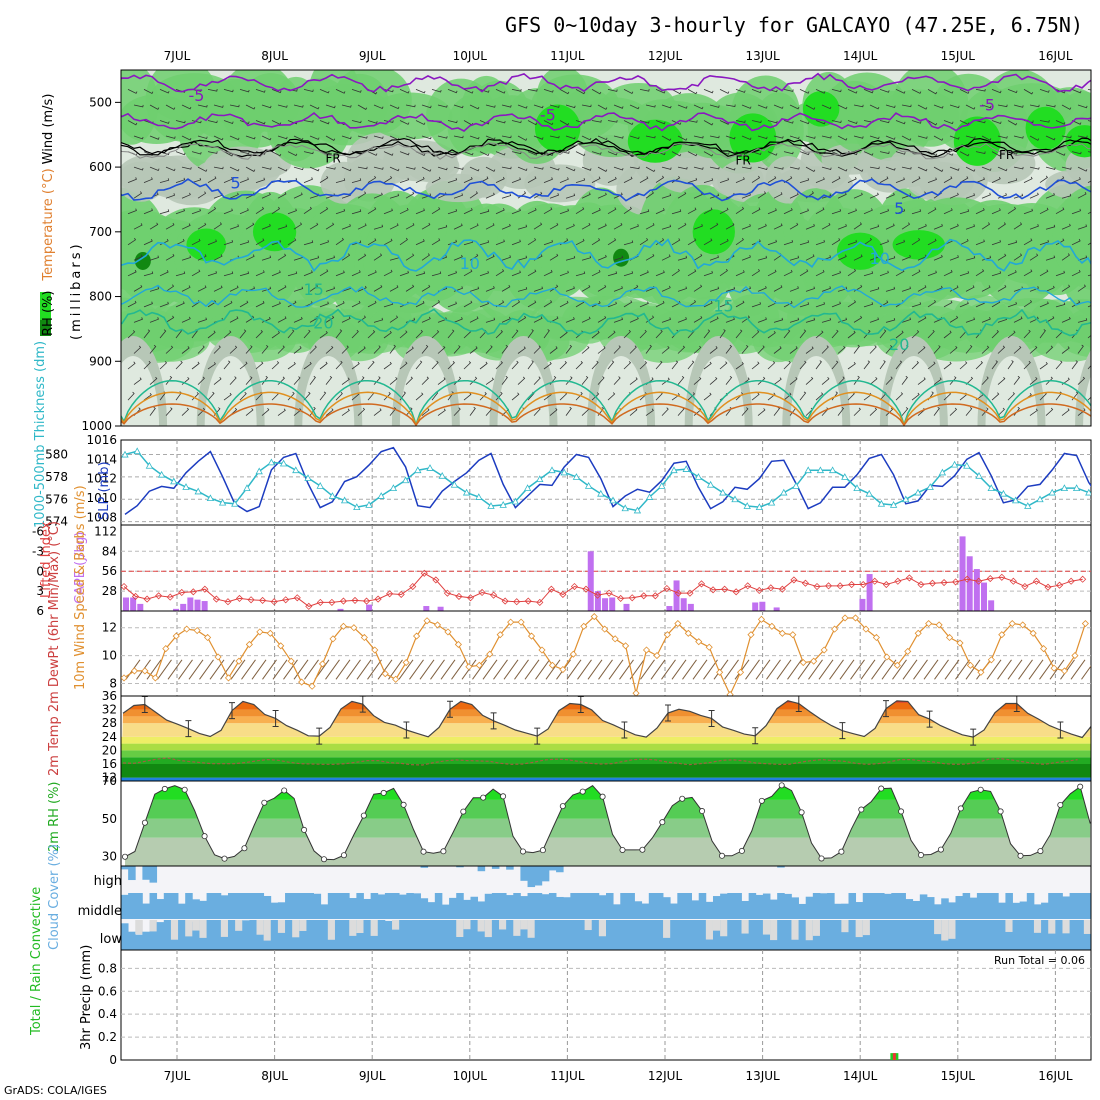  What do you see at coordinates (96, 426) in the screenshot?
I see `pressure-tick-label: 1000` at bounding box center [96, 426].